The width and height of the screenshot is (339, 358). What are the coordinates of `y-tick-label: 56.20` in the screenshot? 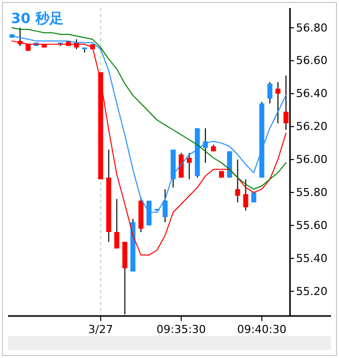 It's located at (312, 127).